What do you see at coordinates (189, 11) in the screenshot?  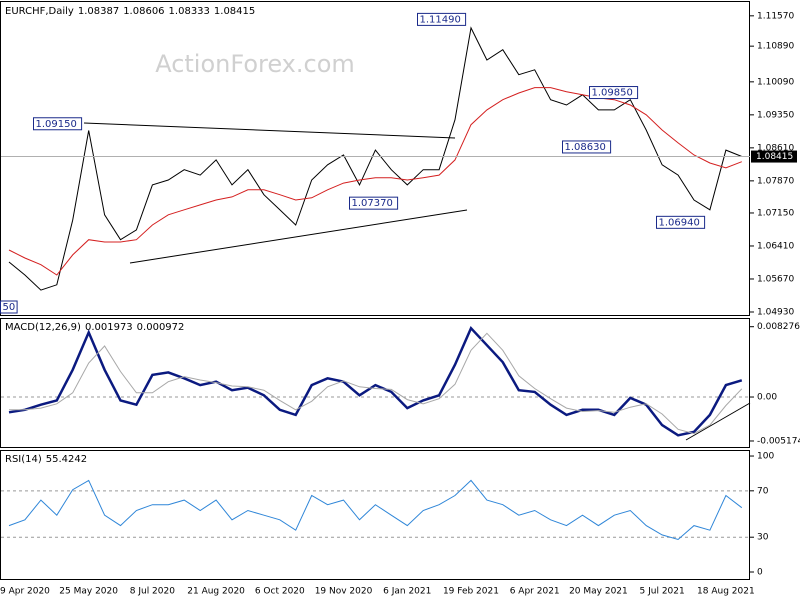 I see `readout-value: 1.08333` at bounding box center [189, 11].